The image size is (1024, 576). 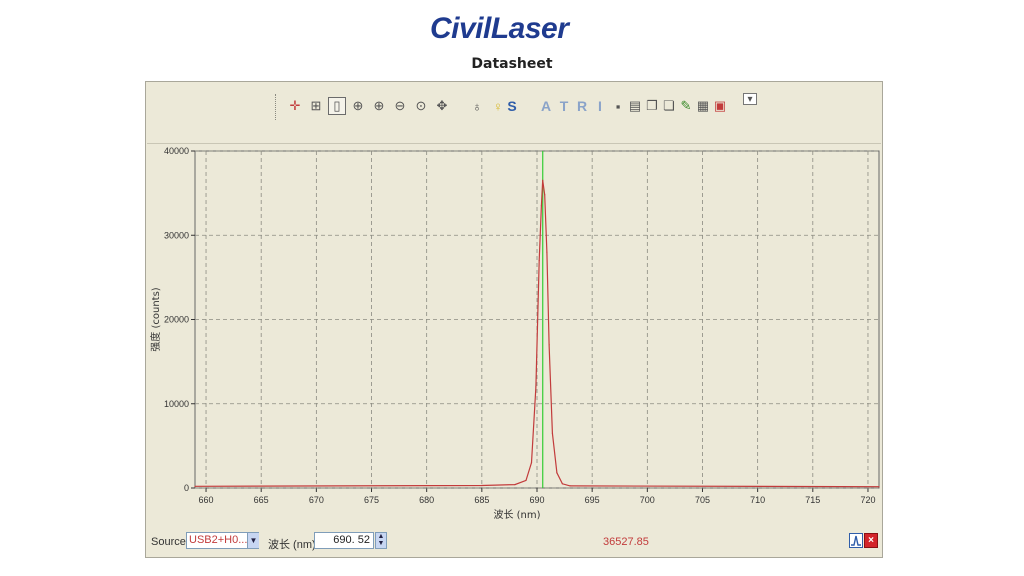 I want to click on peak-view-button, so click(x=856, y=540).